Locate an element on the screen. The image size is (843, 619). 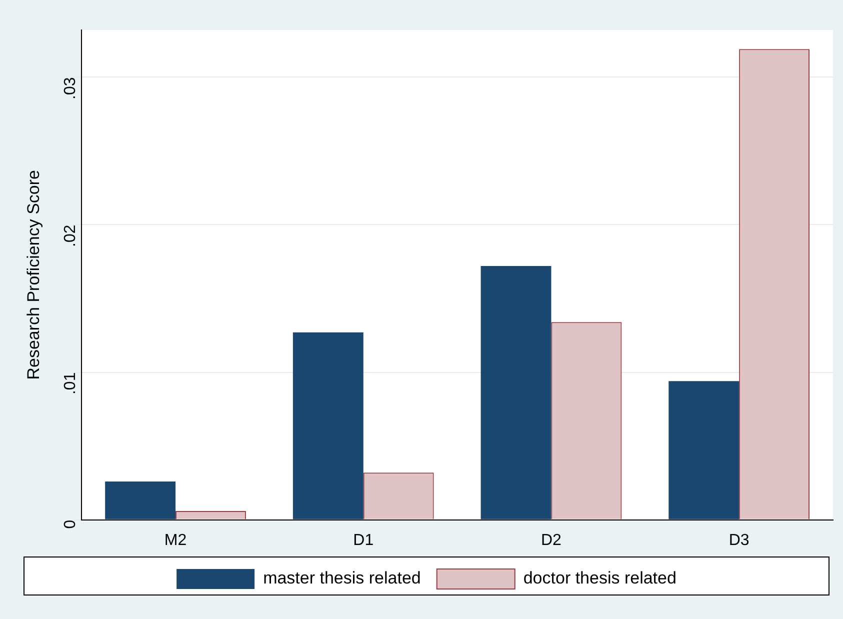
legend-label: master thesis related is located at coordinates (342, 578).